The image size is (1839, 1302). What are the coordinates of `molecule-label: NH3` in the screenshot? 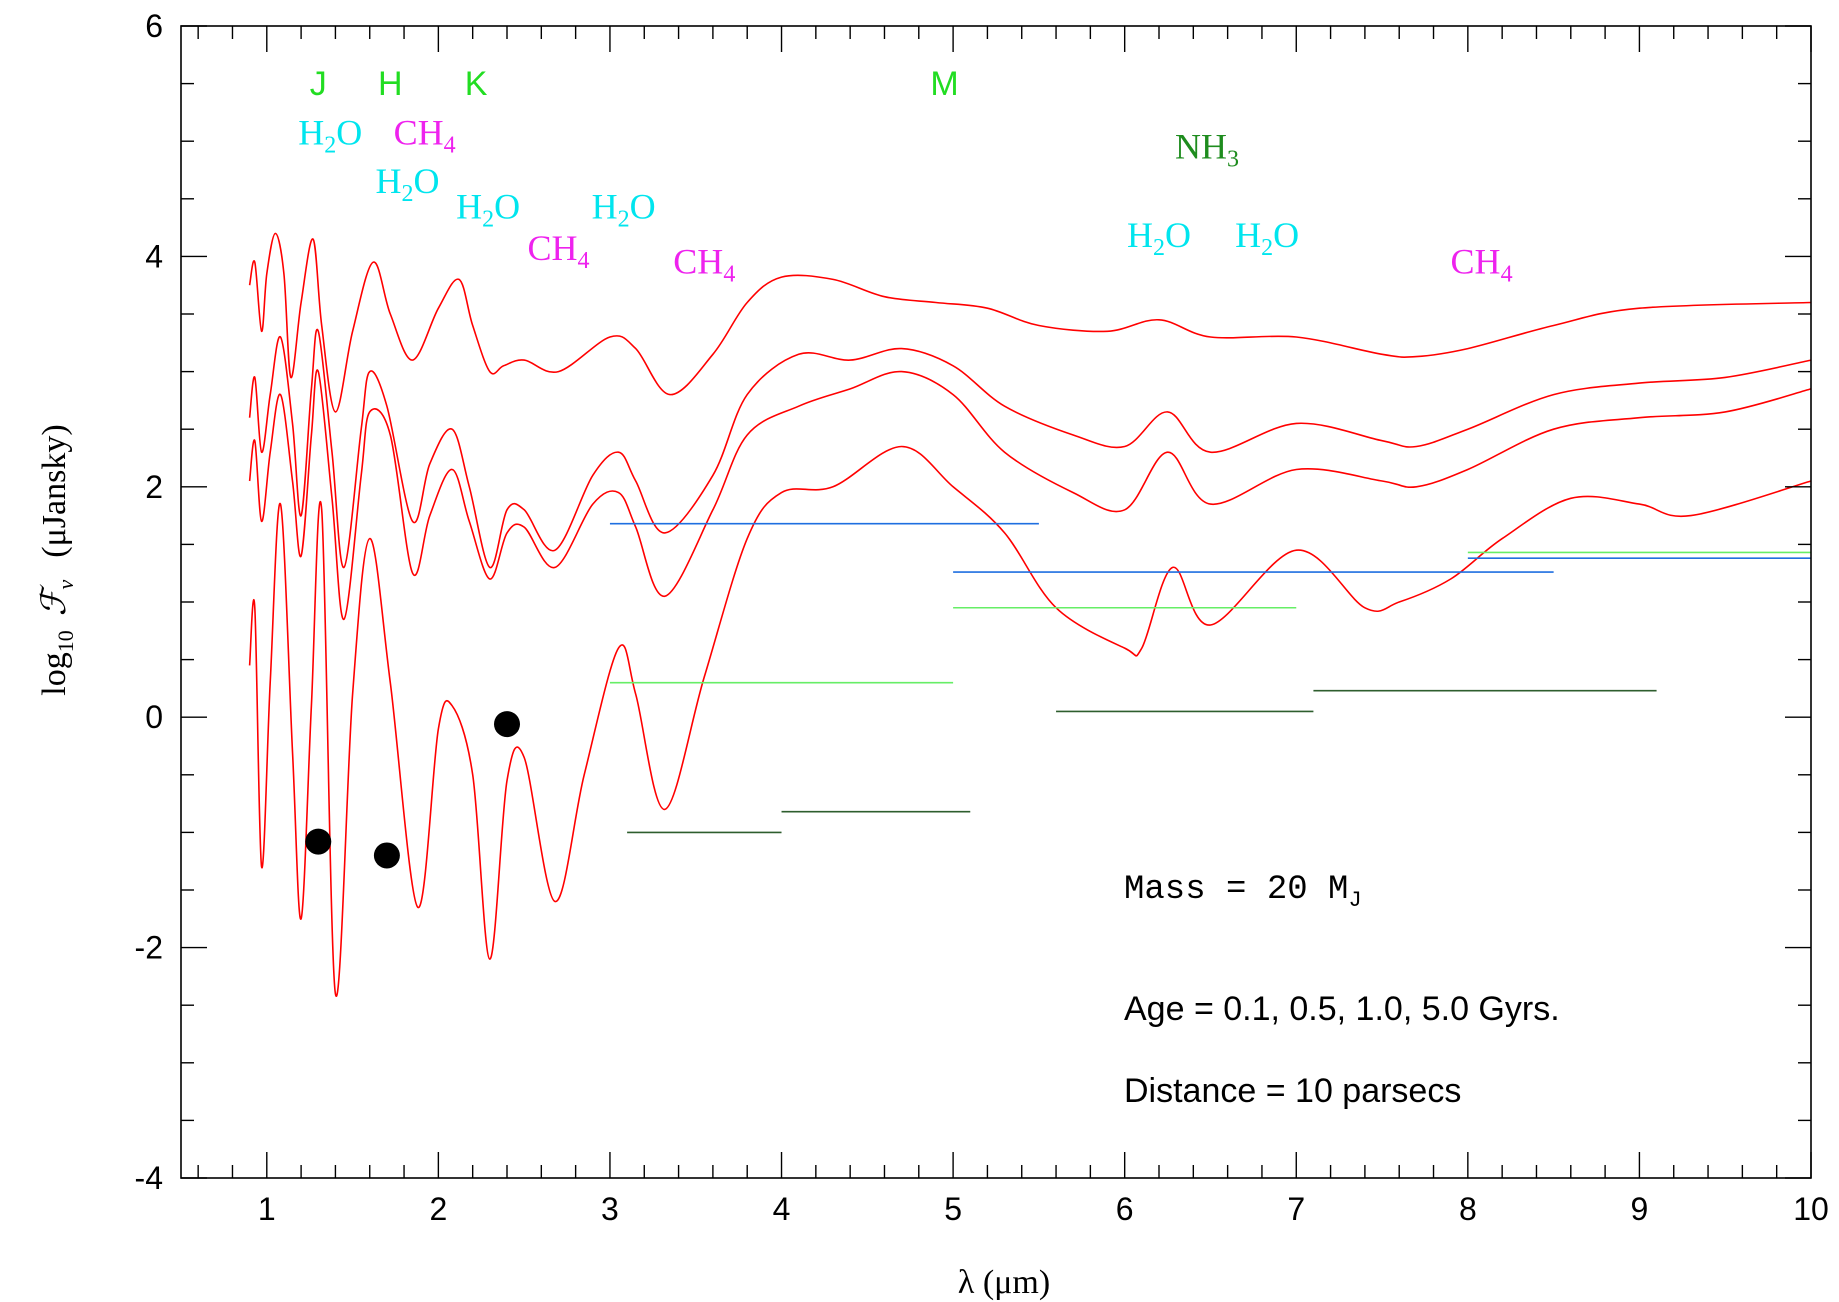 It's located at (1207, 149).